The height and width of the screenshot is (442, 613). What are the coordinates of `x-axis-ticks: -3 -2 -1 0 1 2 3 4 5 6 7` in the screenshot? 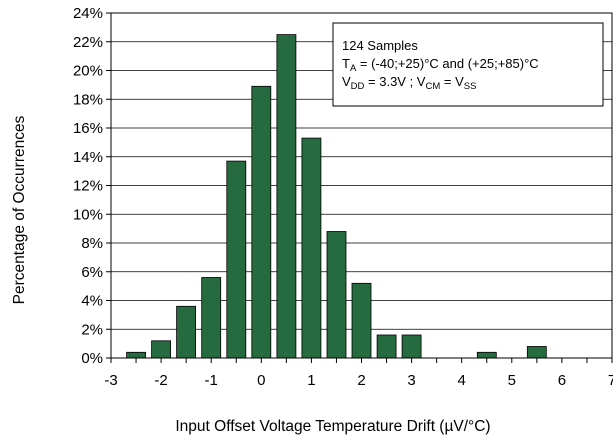 It's located at (358, 373).